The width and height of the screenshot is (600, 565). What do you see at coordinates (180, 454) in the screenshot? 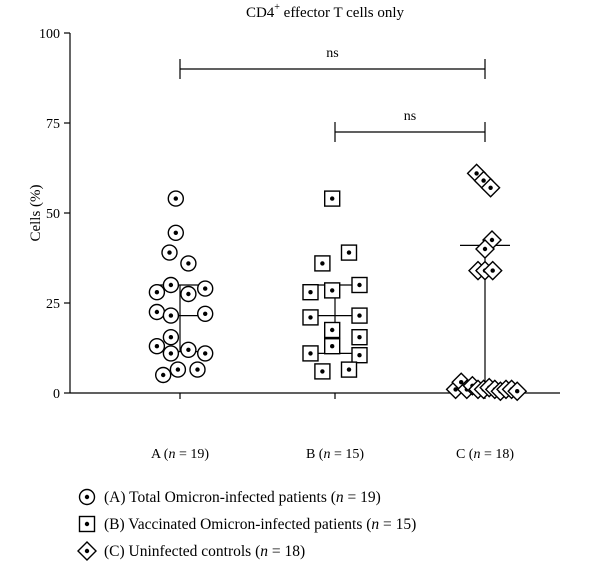
I see `x-tick-label: A (n = 19)` at bounding box center [180, 454].